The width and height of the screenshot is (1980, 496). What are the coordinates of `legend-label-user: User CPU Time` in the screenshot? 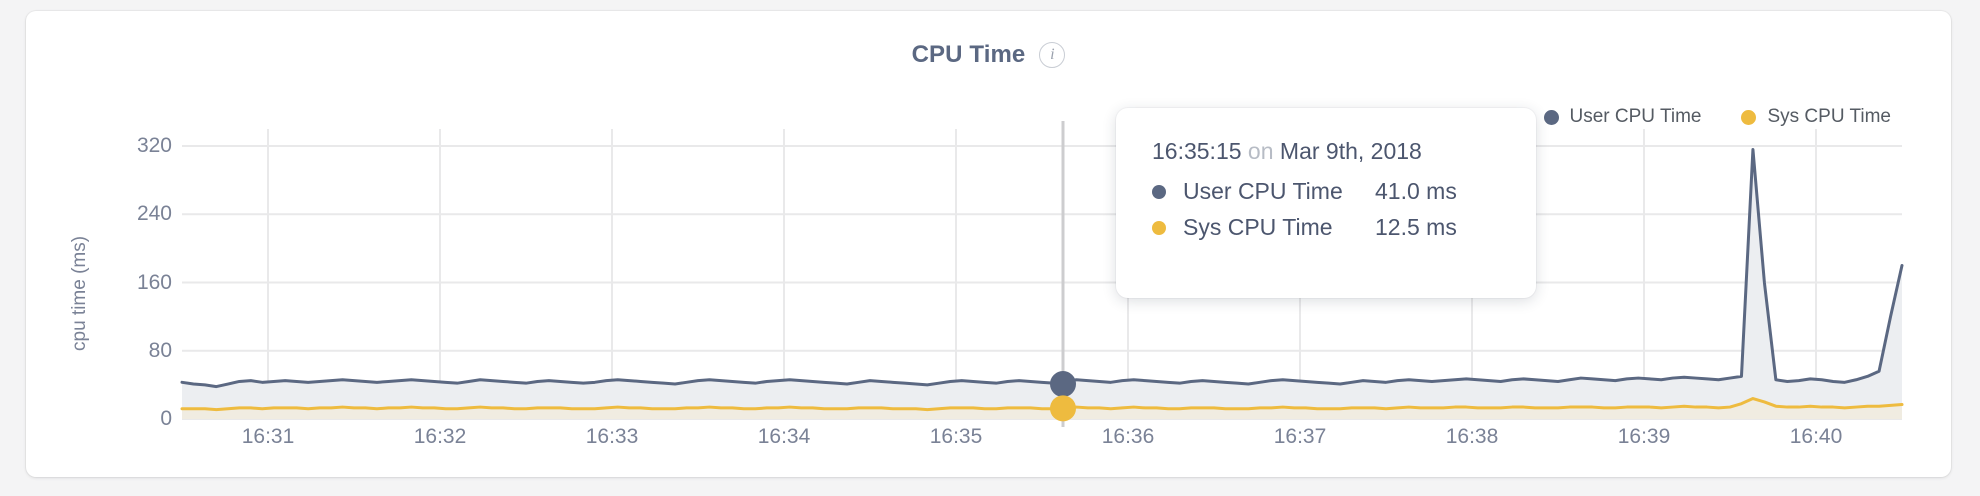 It's located at (1635, 116).